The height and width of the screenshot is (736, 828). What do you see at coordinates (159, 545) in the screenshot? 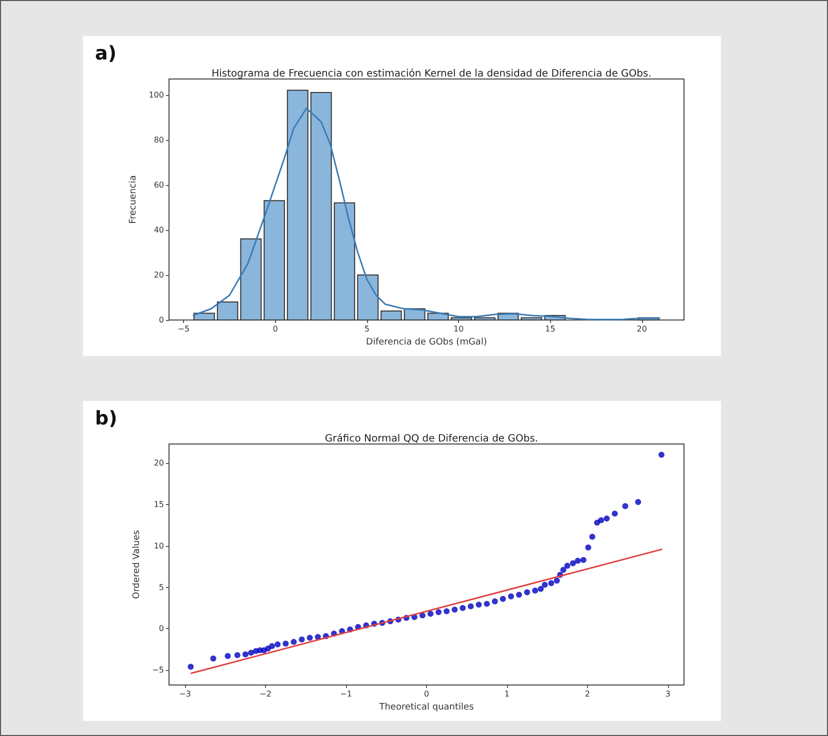
I see `y-tick-label: 10` at bounding box center [159, 545].